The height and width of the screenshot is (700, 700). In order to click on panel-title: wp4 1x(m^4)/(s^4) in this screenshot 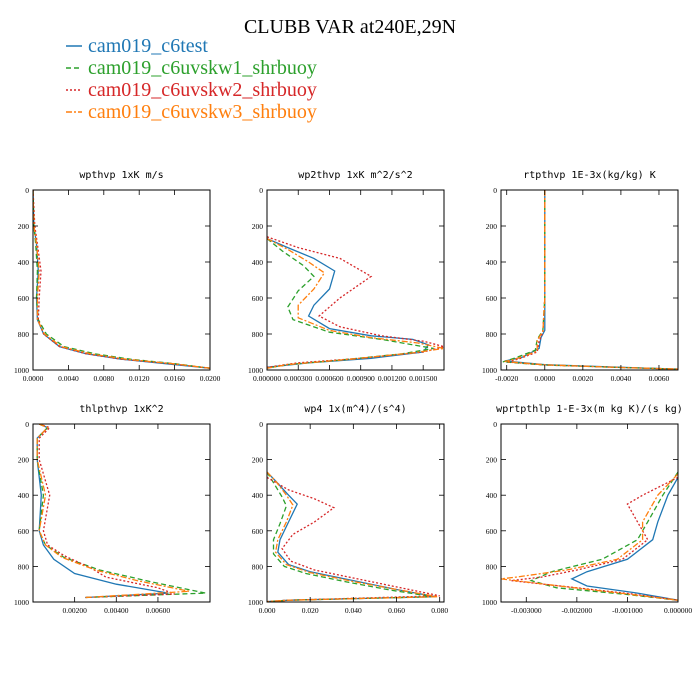, I will do `click(355, 409)`.